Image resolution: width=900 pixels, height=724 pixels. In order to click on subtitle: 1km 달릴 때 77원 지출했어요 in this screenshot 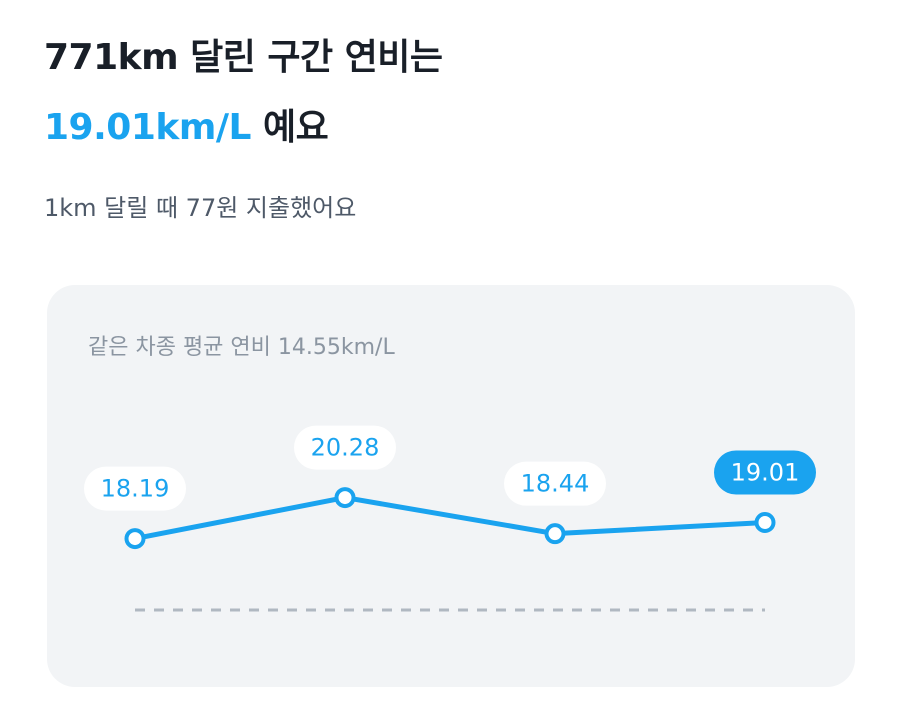, I will do `click(200, 208)`.